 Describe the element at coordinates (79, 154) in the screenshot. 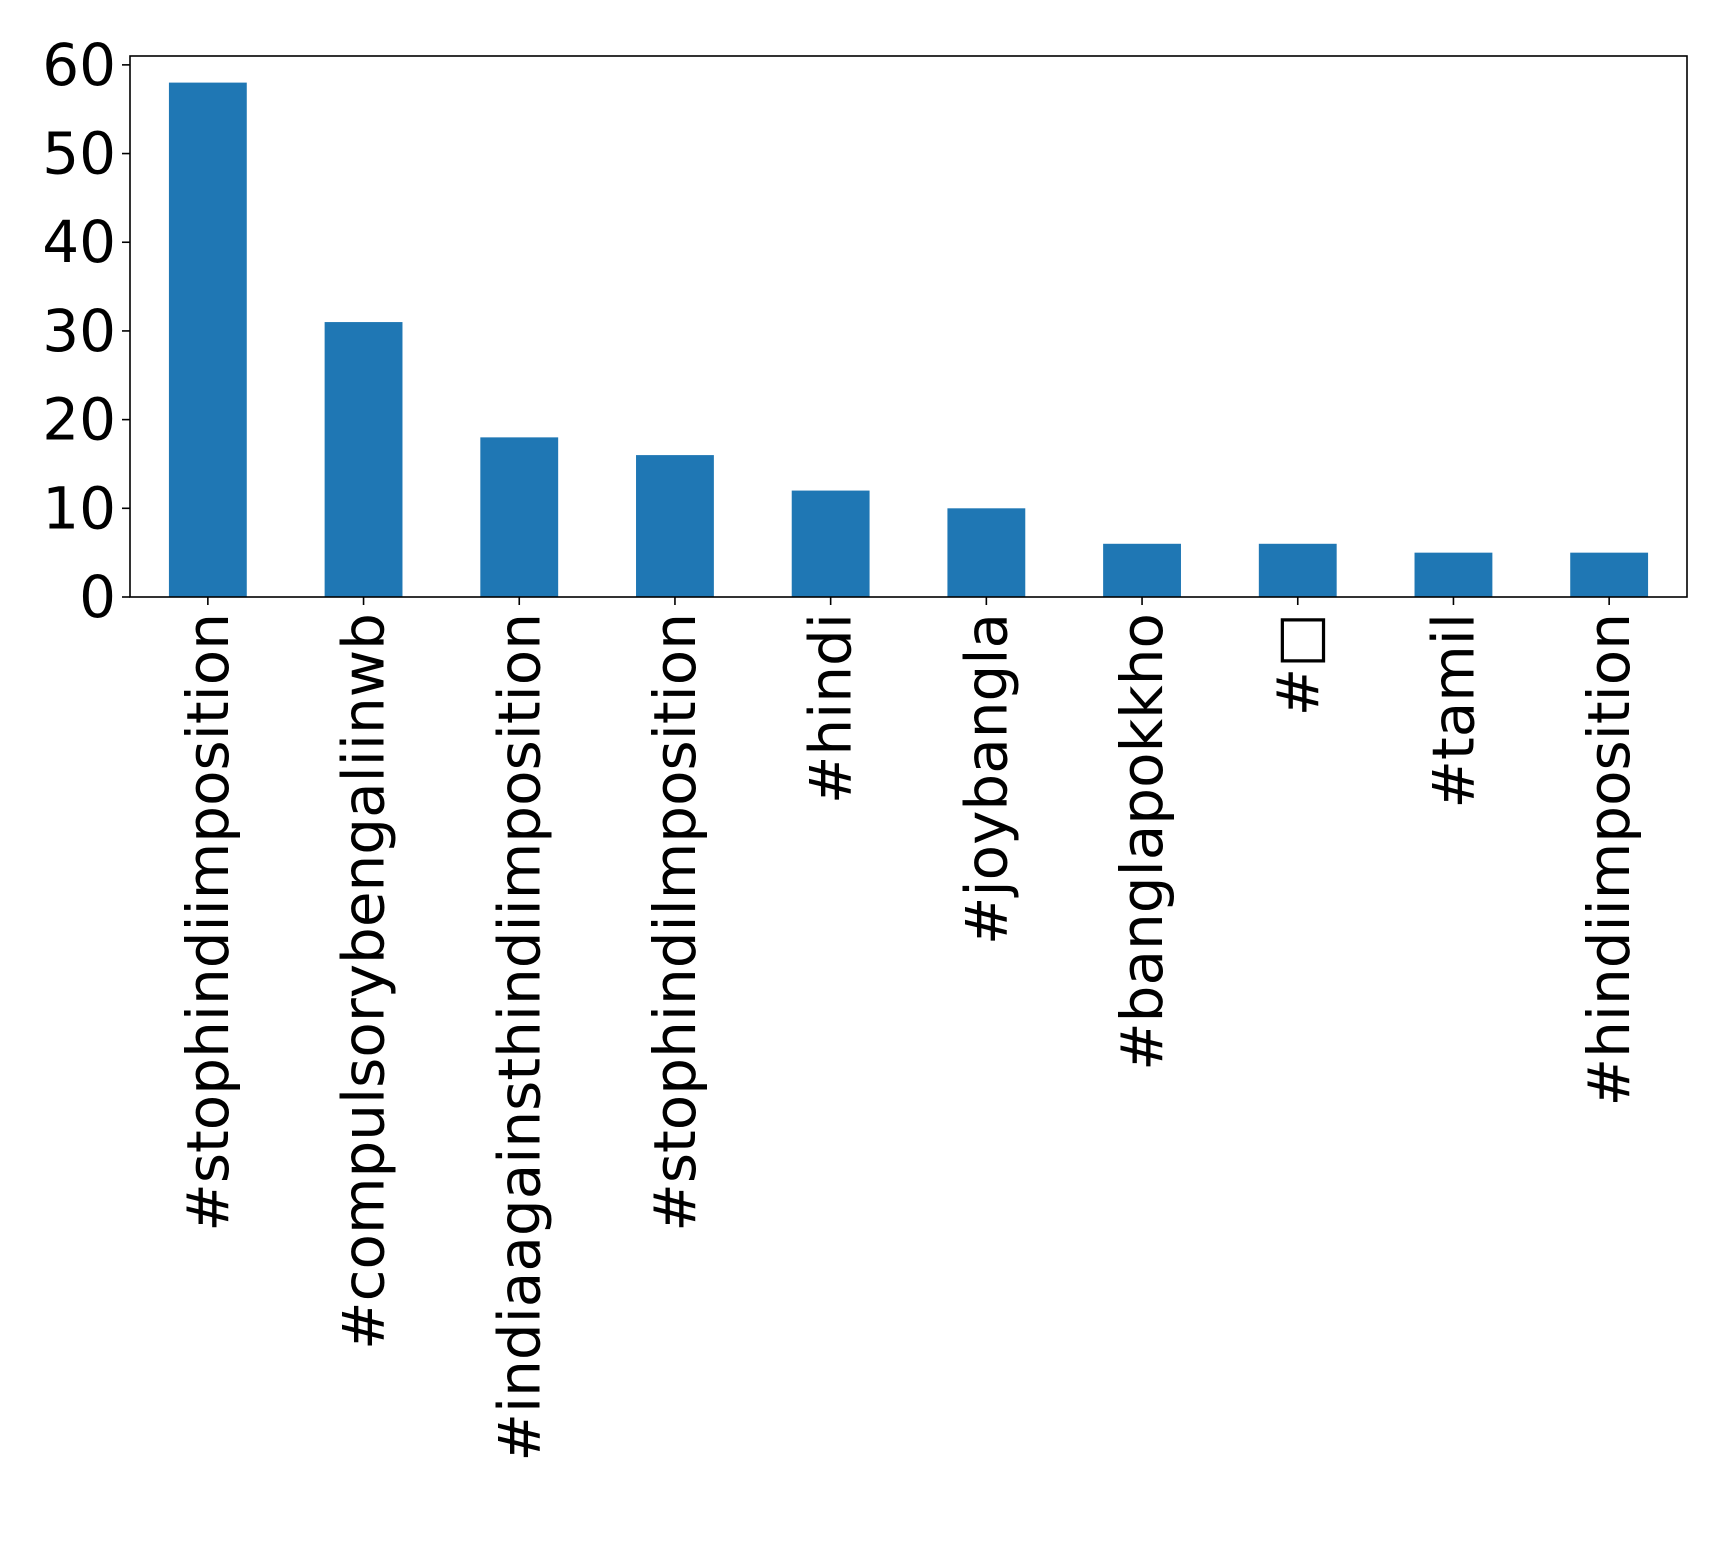

I see `y-tick-label: 50` at that location.